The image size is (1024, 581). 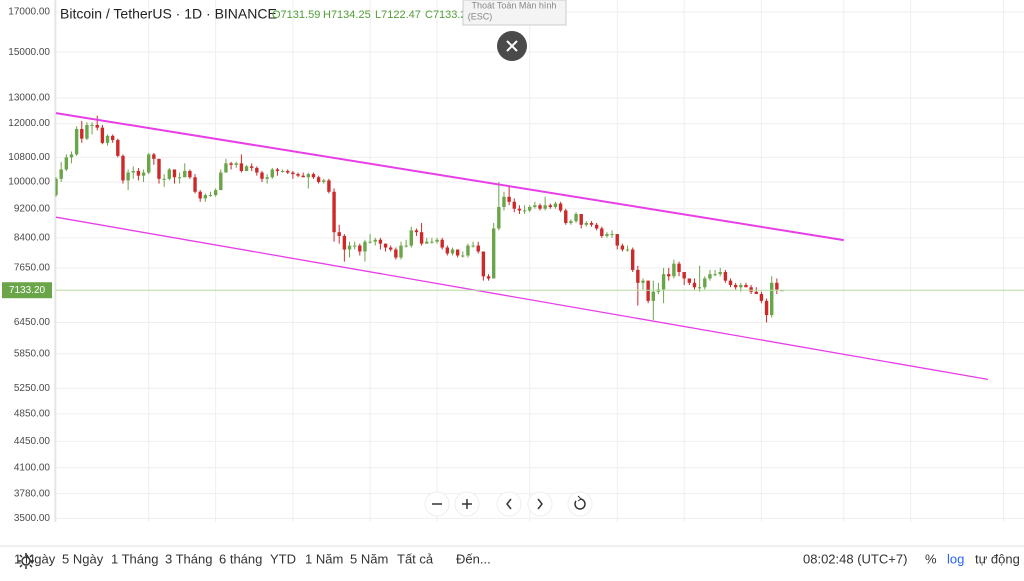 I want to click on range-button: 1 Tháng, so click(x=134, y=558).